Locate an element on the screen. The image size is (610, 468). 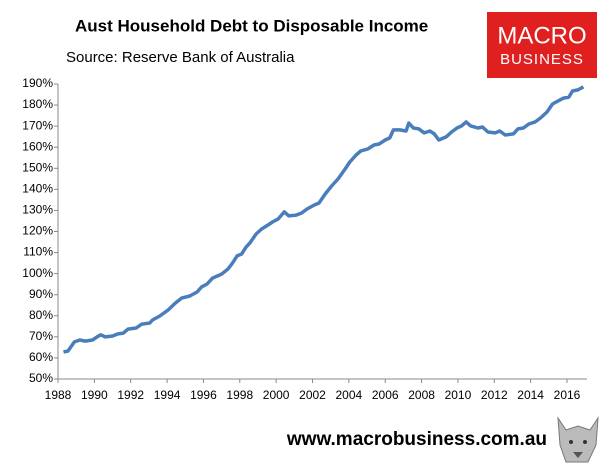
y-tick-label: 190% is located at coordinates (37, 83).